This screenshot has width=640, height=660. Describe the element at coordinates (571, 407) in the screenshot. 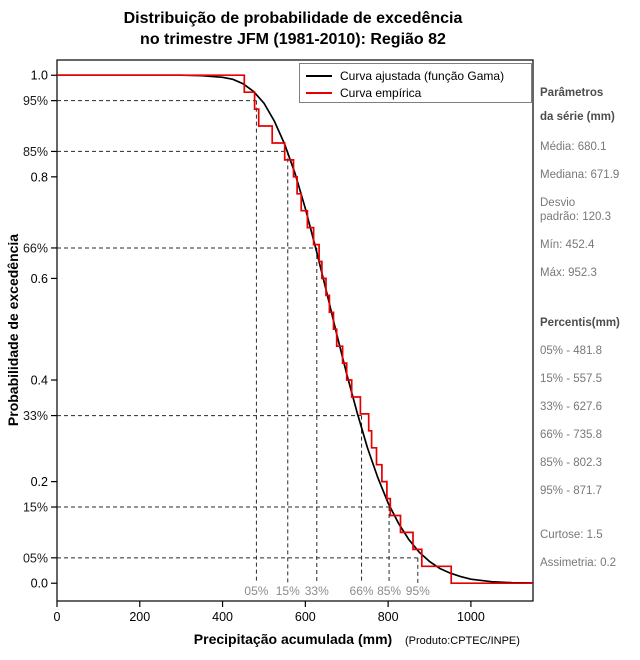

I see `percentile-stat: 33% - 627.6` at that location.